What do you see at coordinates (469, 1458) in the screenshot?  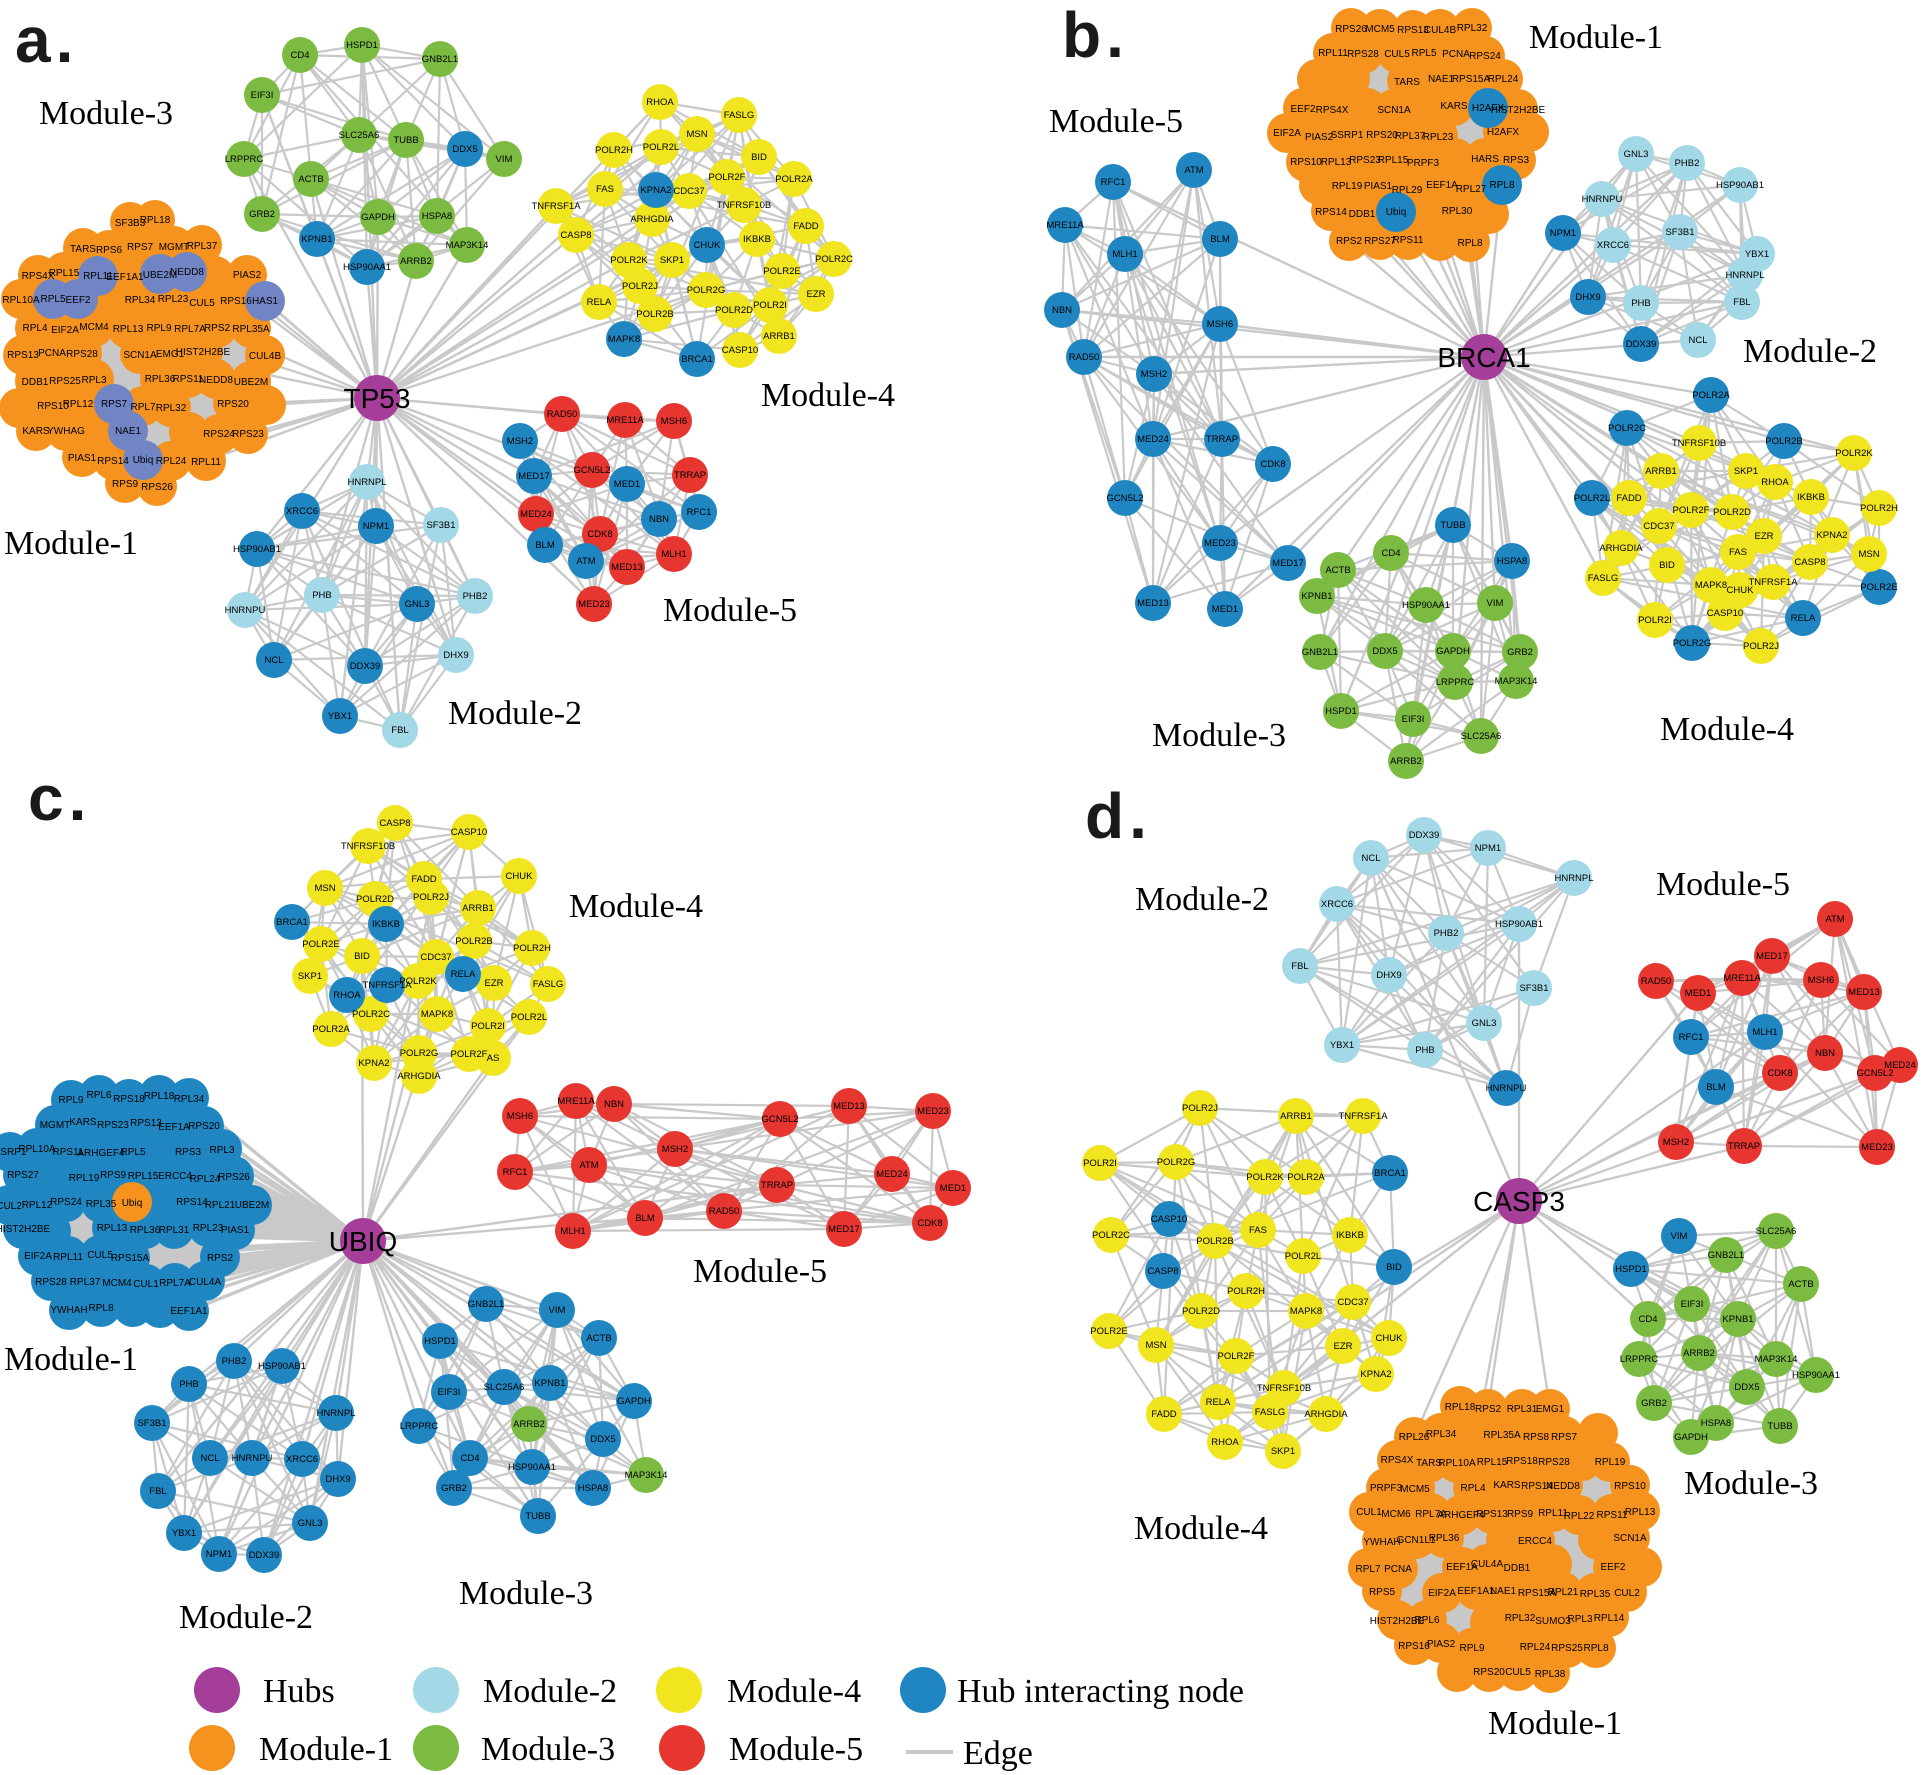 I see `svg-text: CD4` at bounding box center [469, 1458].